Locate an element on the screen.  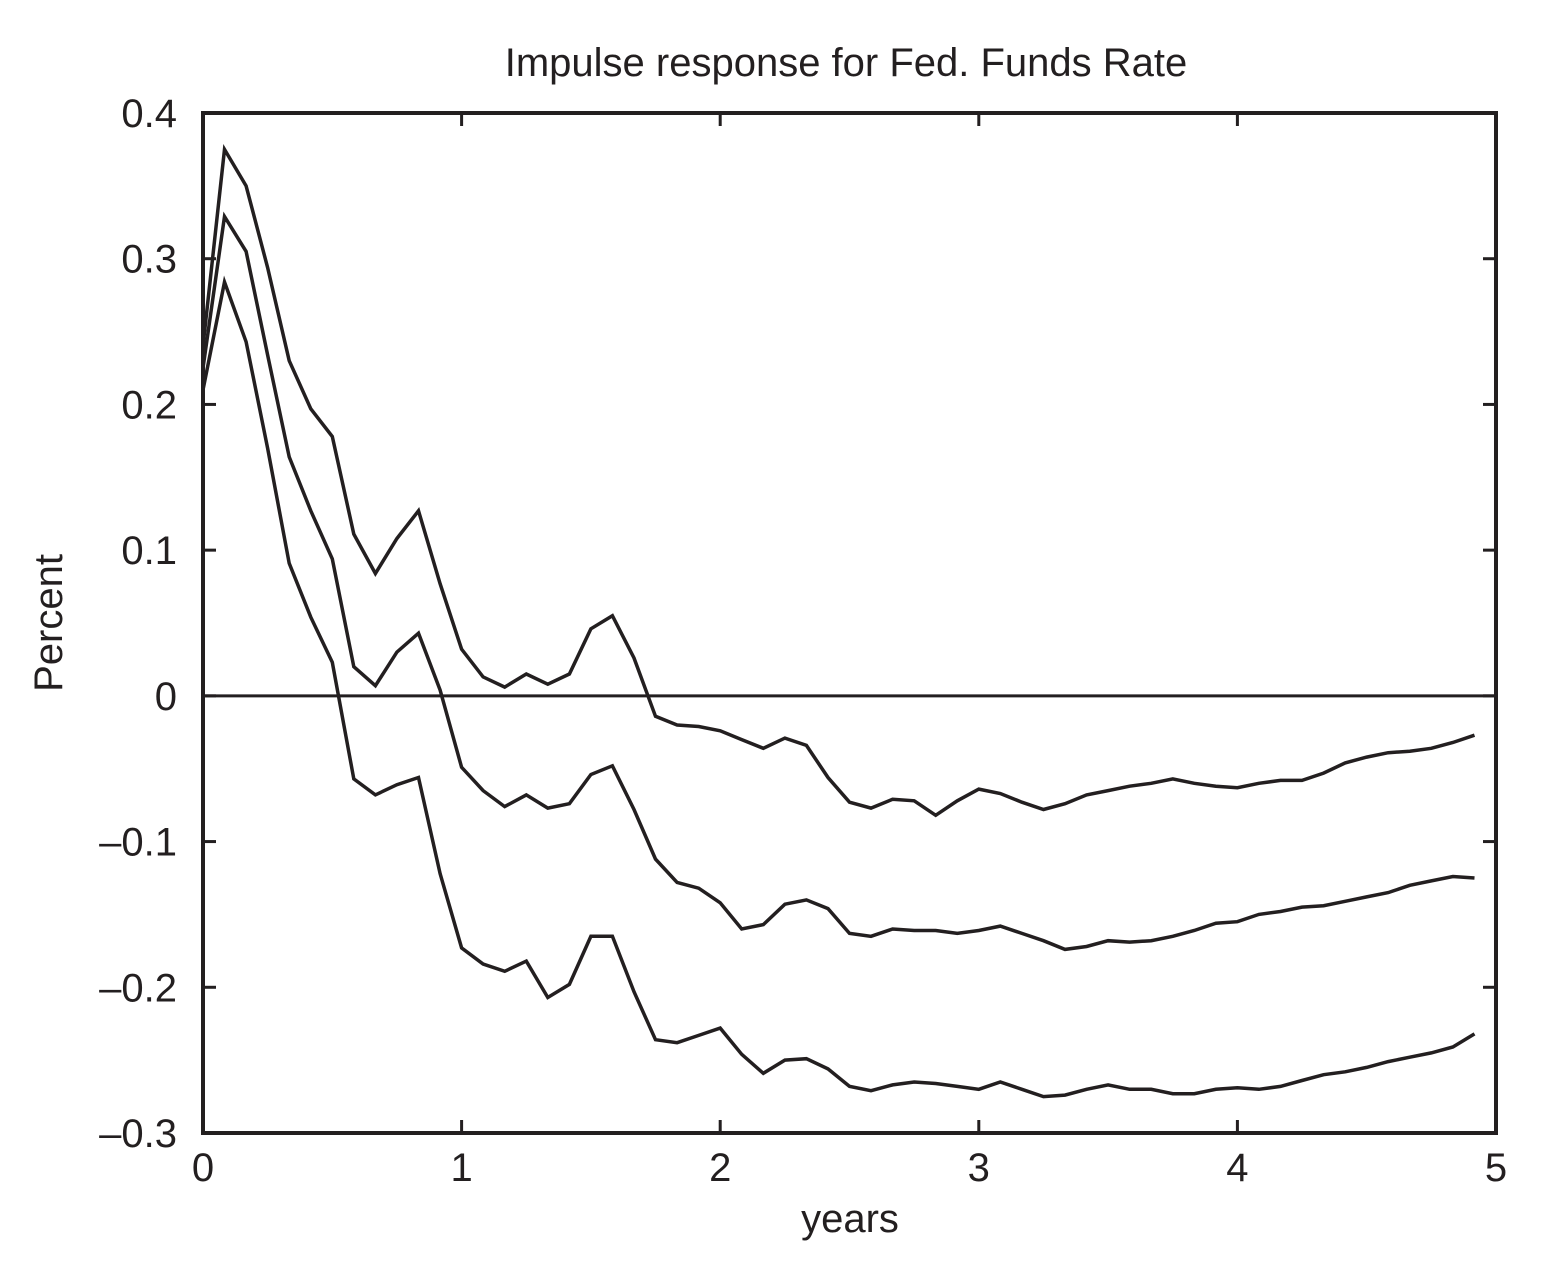
y-tick-label: 0.4 is located at coordinates (149, 114).